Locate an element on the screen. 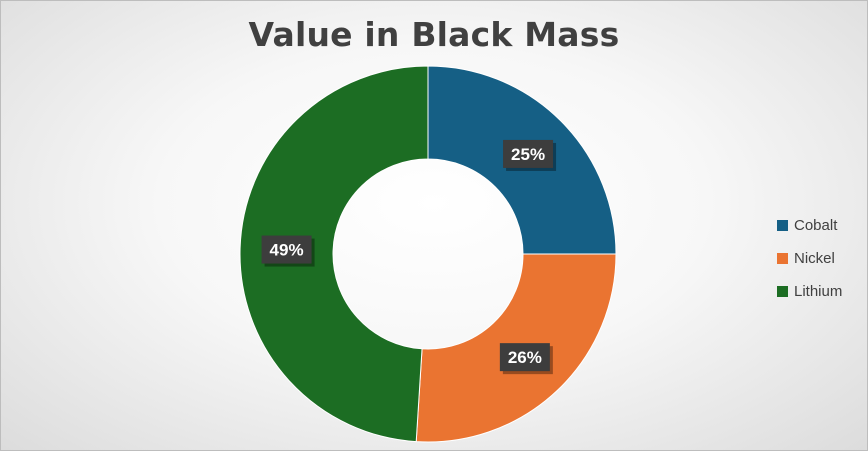 Image resolution: width=868 pixels, height=451 pixels. legend-label-nickel: Nickel is located at coordinates (814, 258).